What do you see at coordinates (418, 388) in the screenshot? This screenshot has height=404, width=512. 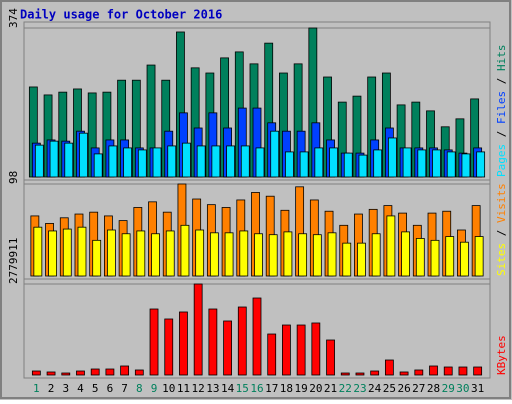 I see `x-tick-label: 27` at bounding box center [418, 388].